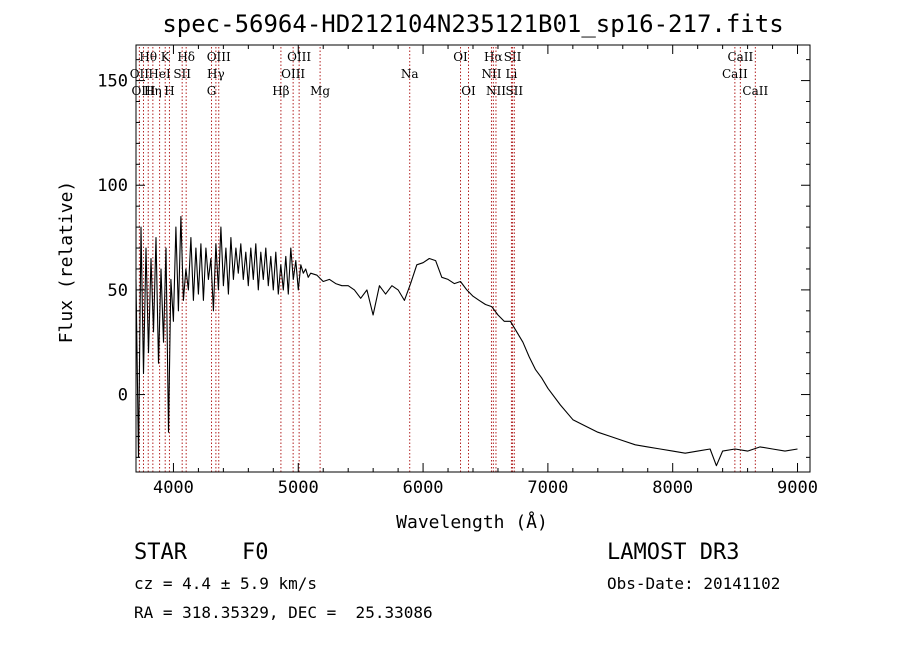 The height and width of the screenshot is (649, 900). Describe the element at coordinates (410, 74) in the screenshot. I see `spectral-line-label: Na` at that location.